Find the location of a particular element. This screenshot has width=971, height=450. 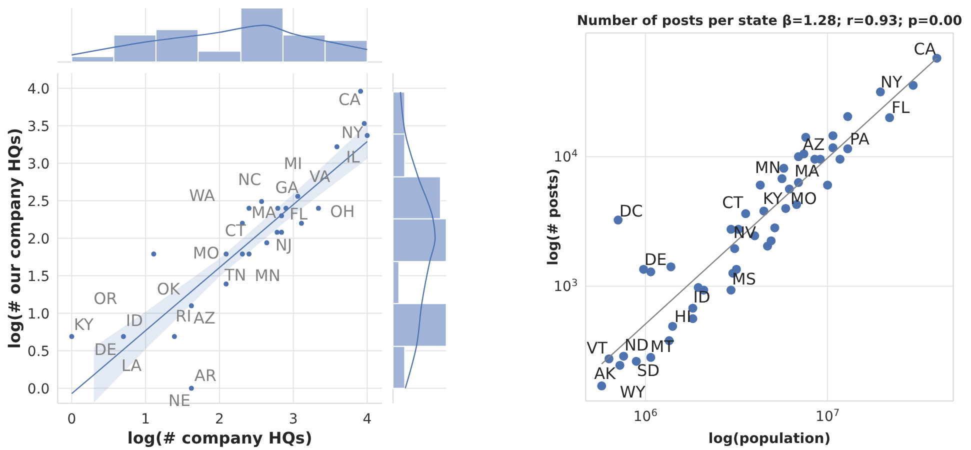

x-axis-title: log(population) is located at coordinates (769, 439).